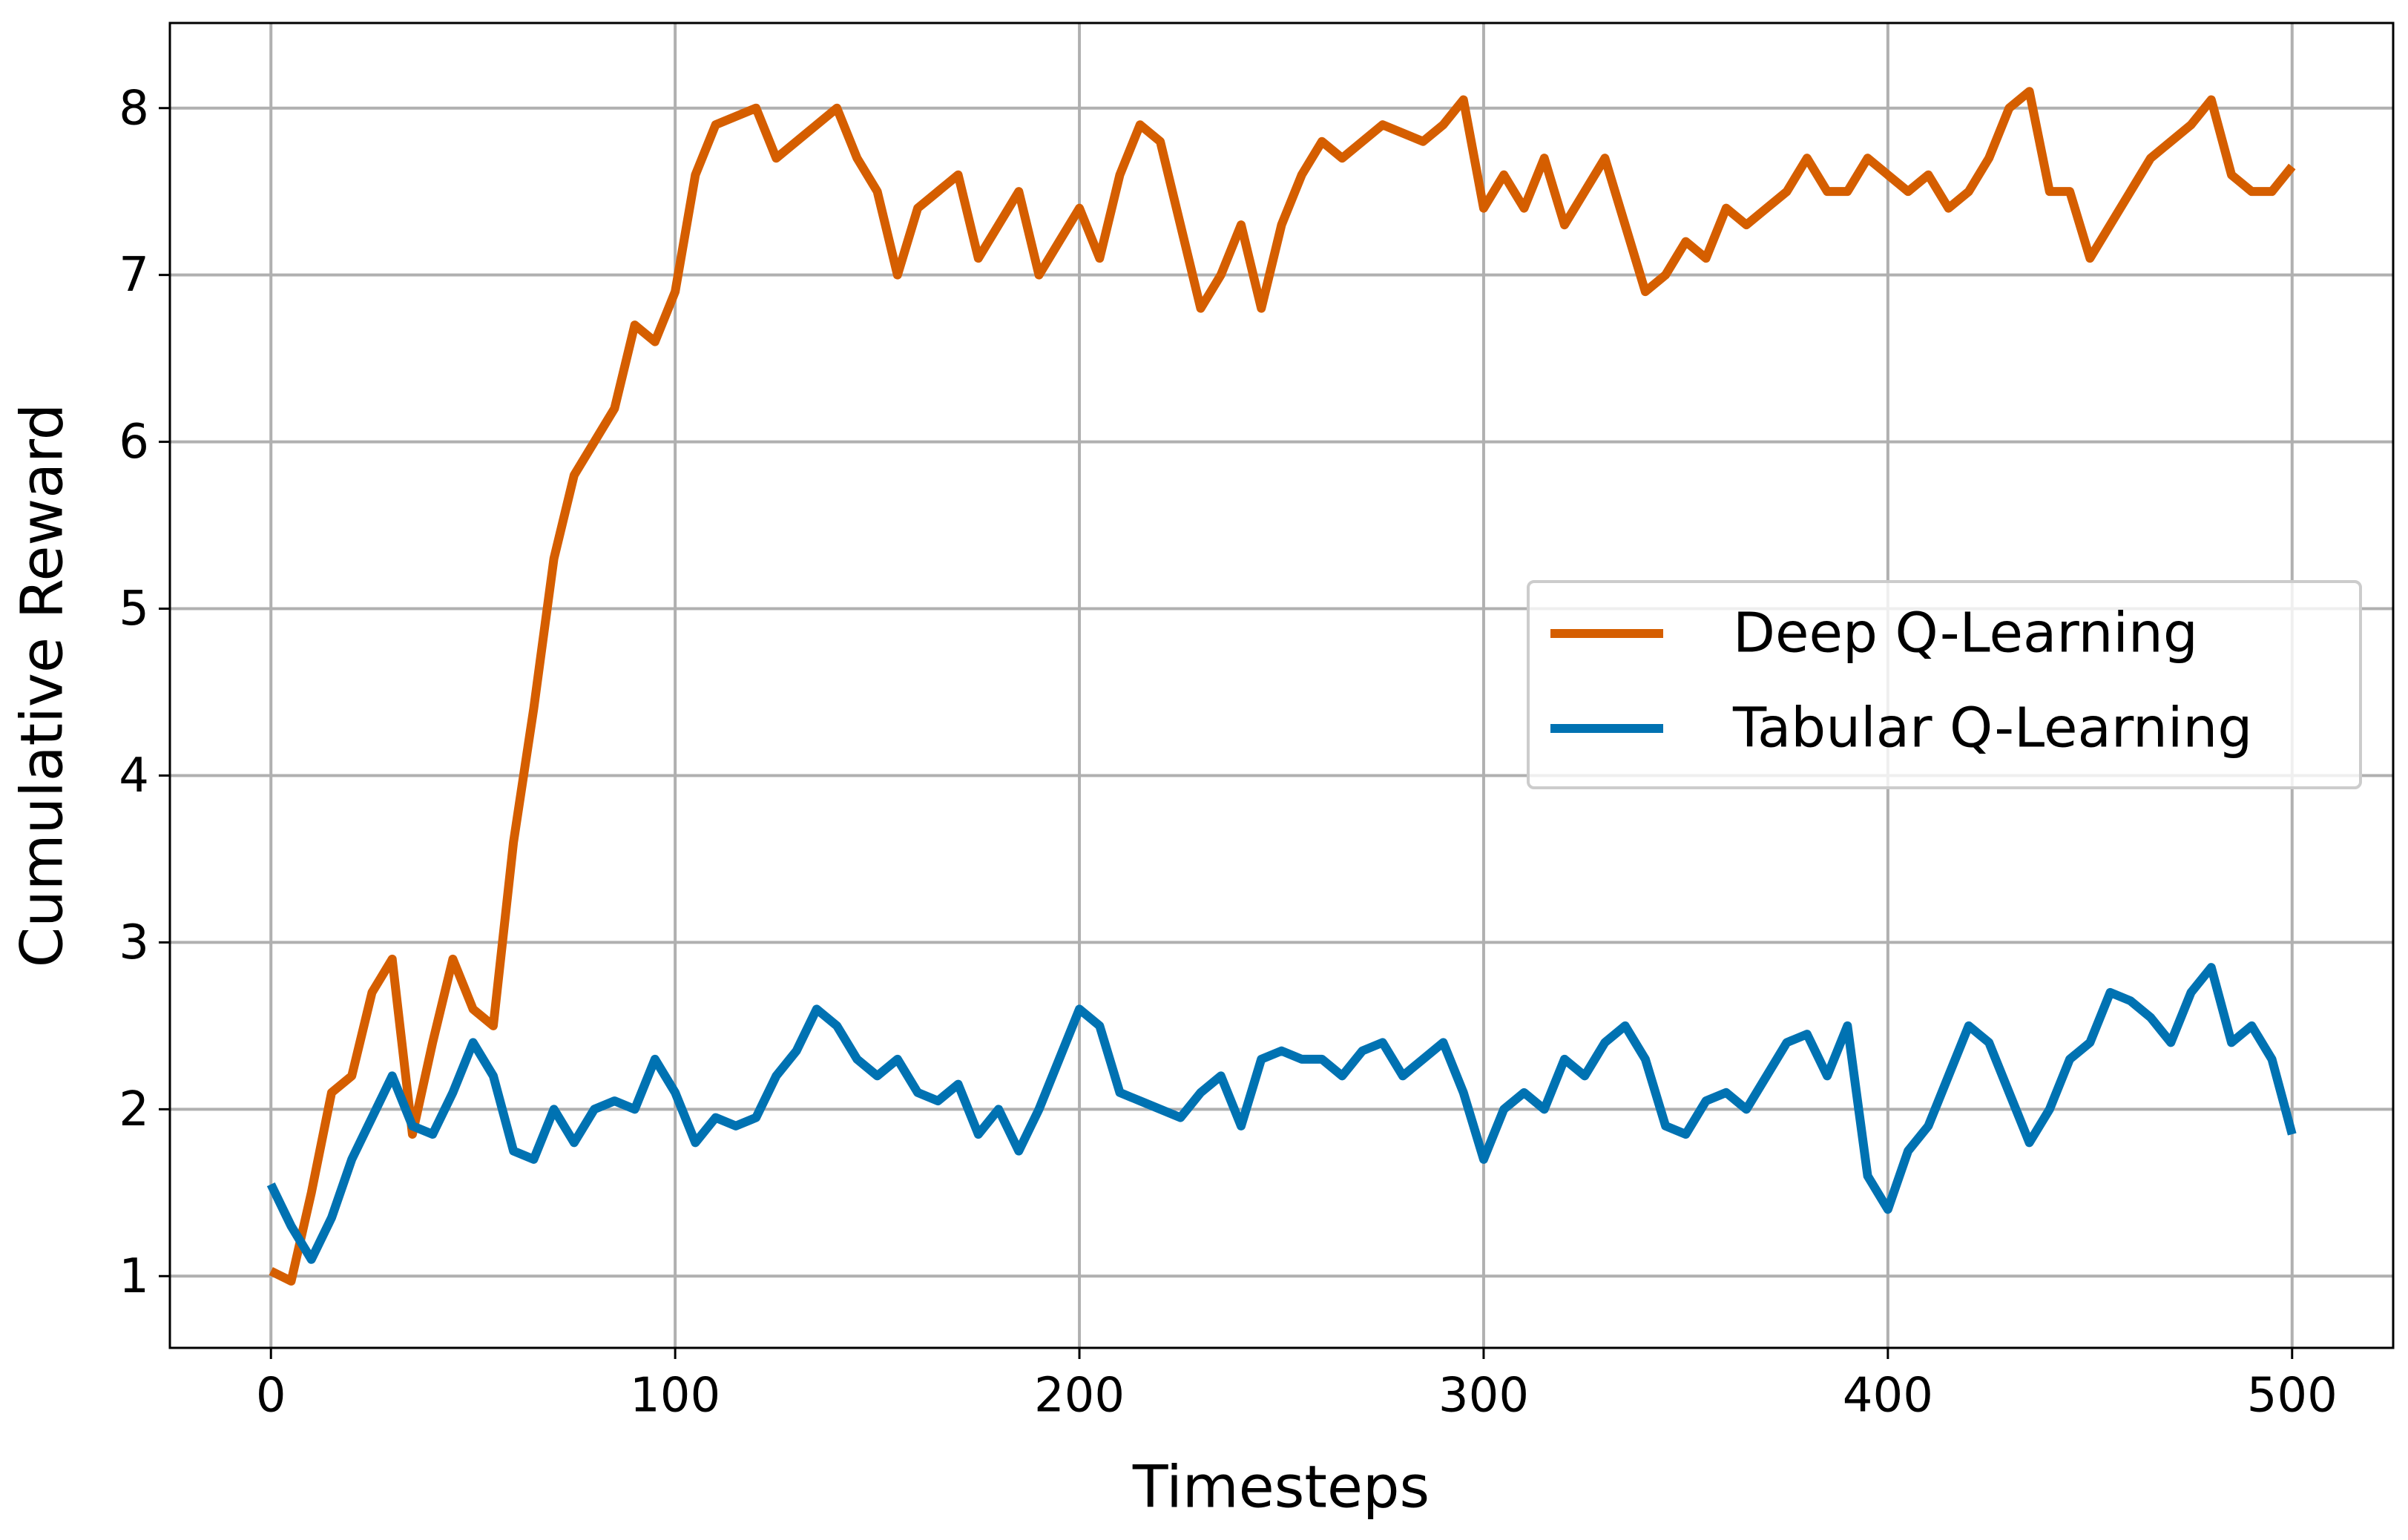  What do you see at coordinates (134, 609) in the screenshot?
I see `y-tick-label: 5` at bounding box center [134, 609].